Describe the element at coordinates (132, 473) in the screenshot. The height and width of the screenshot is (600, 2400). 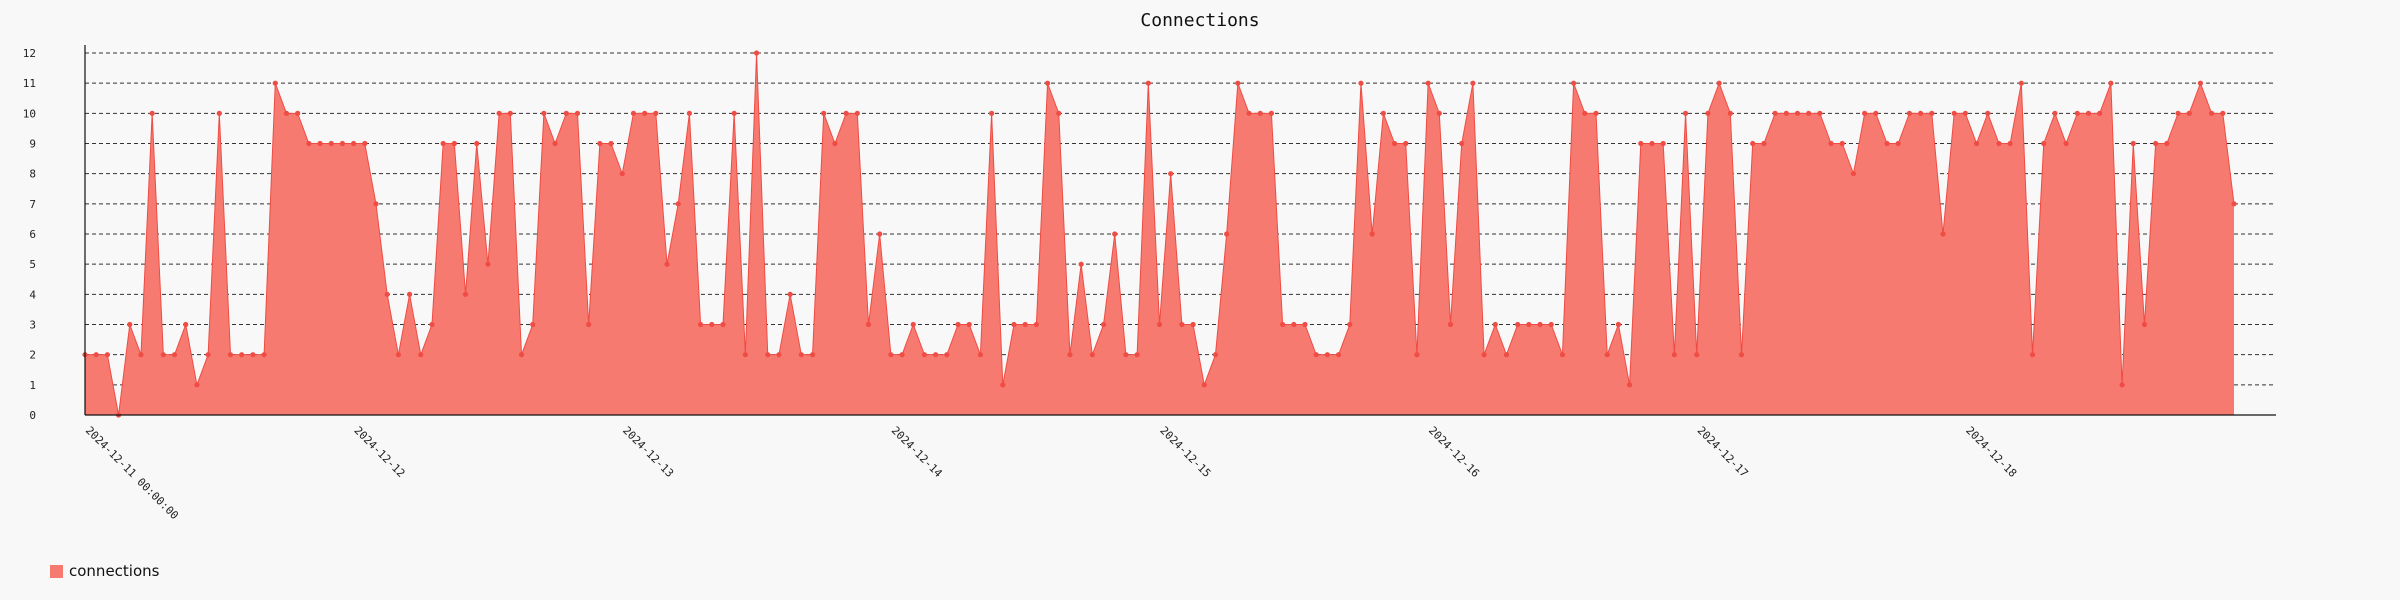
I see `x-tick-label: 2024-12-11 00:00:00` at that location.